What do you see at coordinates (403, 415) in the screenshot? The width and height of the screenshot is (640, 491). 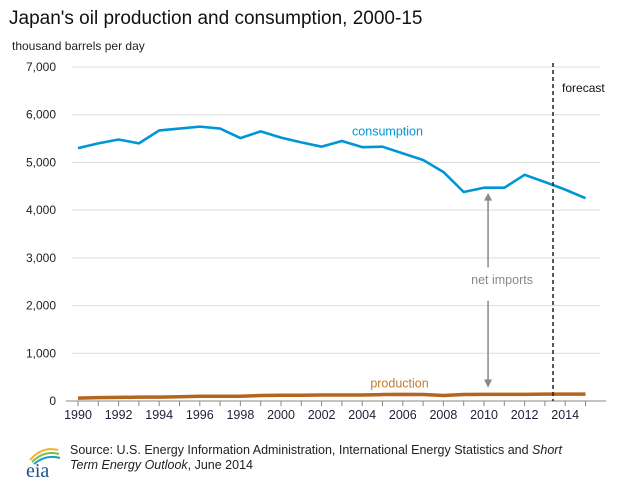 I see `x-tick-label: 2006` at bounding box center [403, 415].